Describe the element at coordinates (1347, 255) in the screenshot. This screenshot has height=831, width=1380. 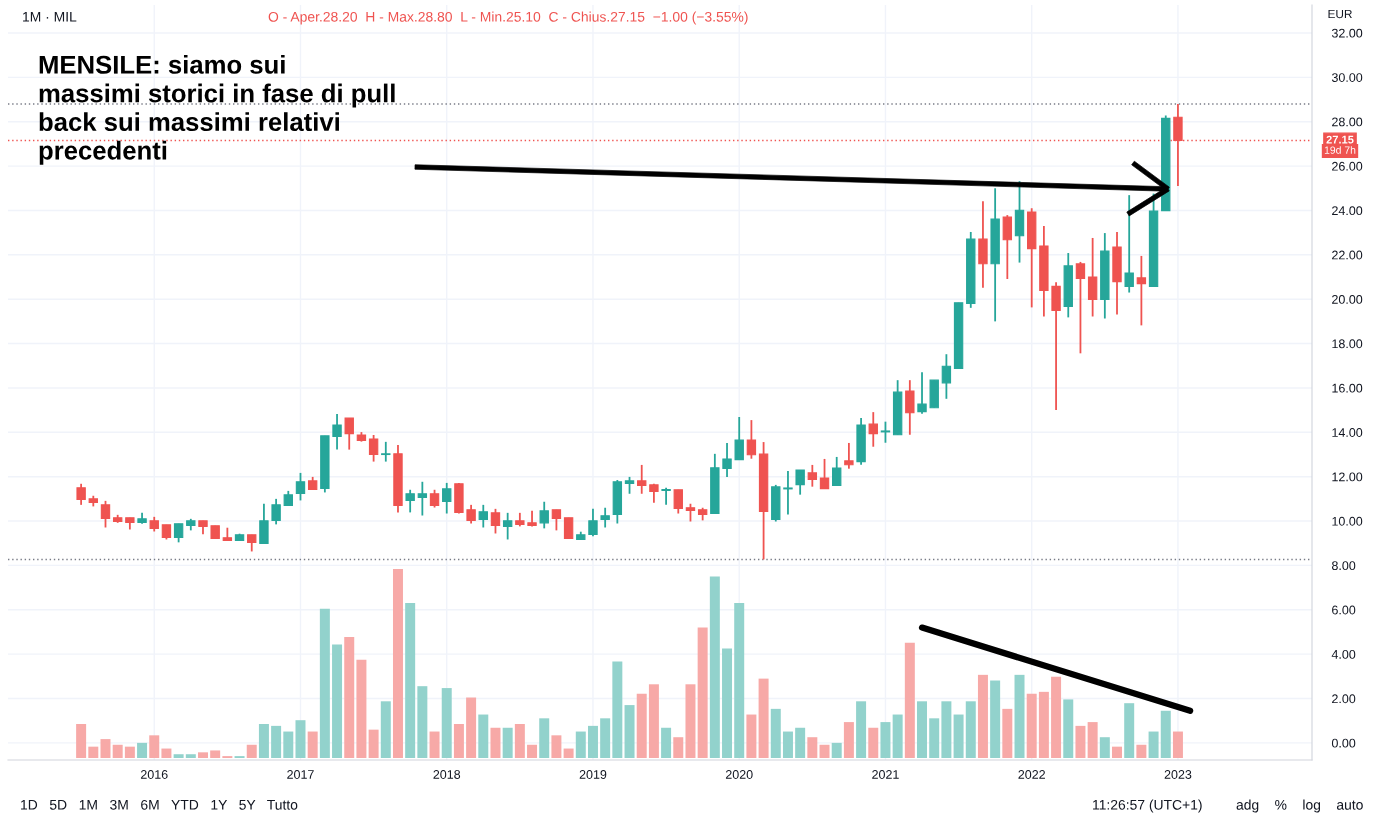
I see `y-tick-label: 22.00` at that location.